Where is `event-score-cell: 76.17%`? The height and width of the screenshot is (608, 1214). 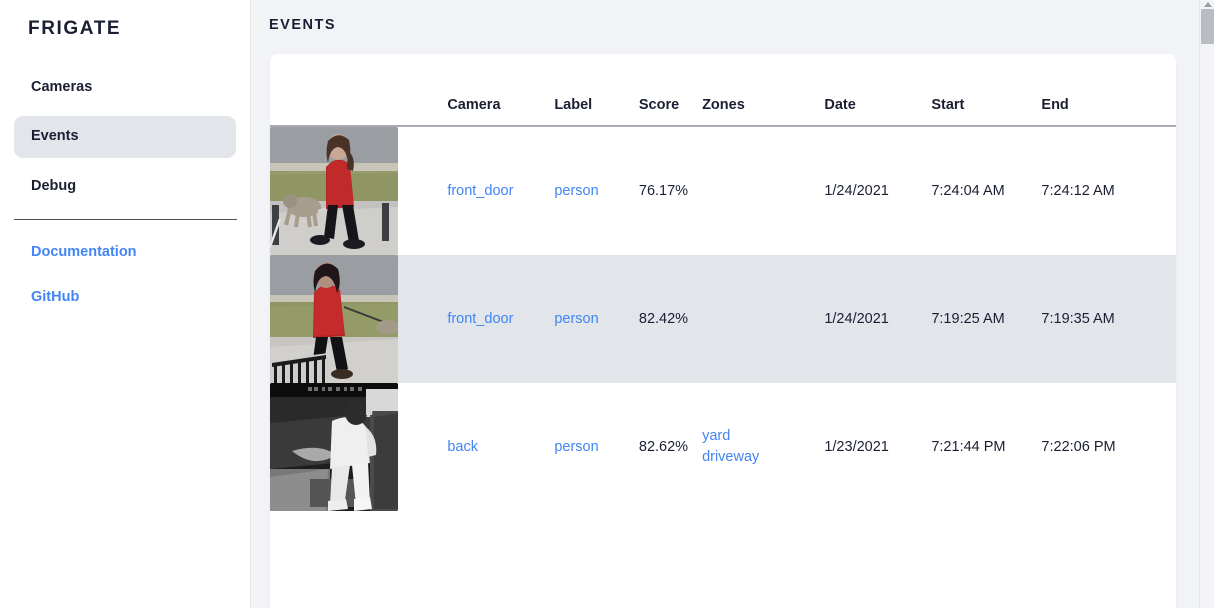 event-score-cell: 76.17% is located at coordinates (663, 190).